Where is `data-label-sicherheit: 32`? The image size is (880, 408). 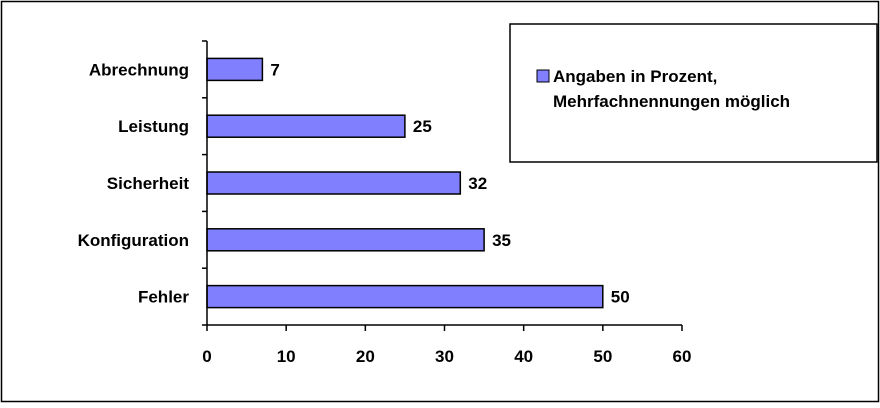
data-label-sicherheit: 32 is located at coordinates (477, 183).